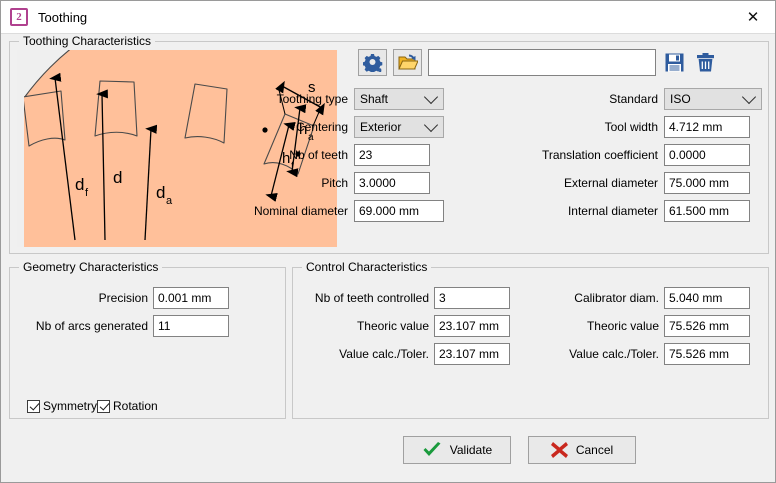 Image resolution: width=776 pixels, height=483 pixels. I want to click on centering-select: Exterior, so click(399, 127).